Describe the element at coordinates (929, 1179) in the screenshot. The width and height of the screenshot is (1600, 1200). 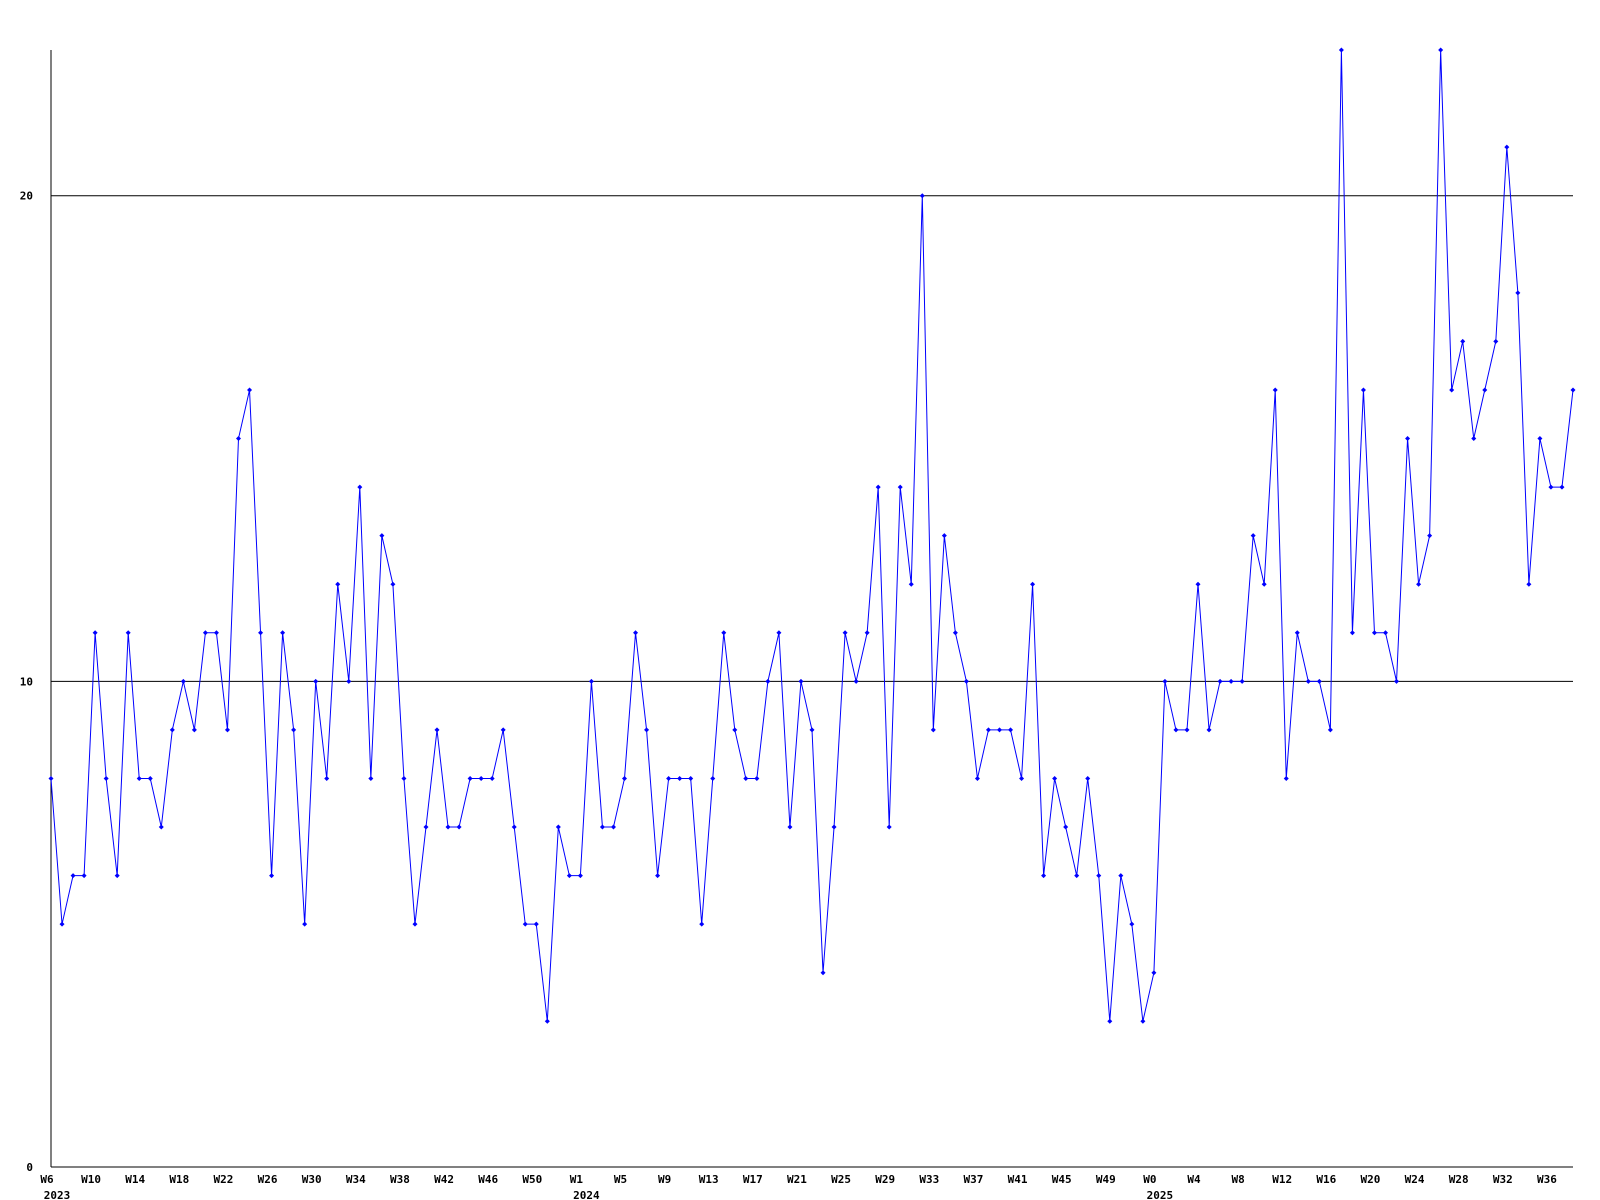
I see `x-tick-label: W33` at that location.